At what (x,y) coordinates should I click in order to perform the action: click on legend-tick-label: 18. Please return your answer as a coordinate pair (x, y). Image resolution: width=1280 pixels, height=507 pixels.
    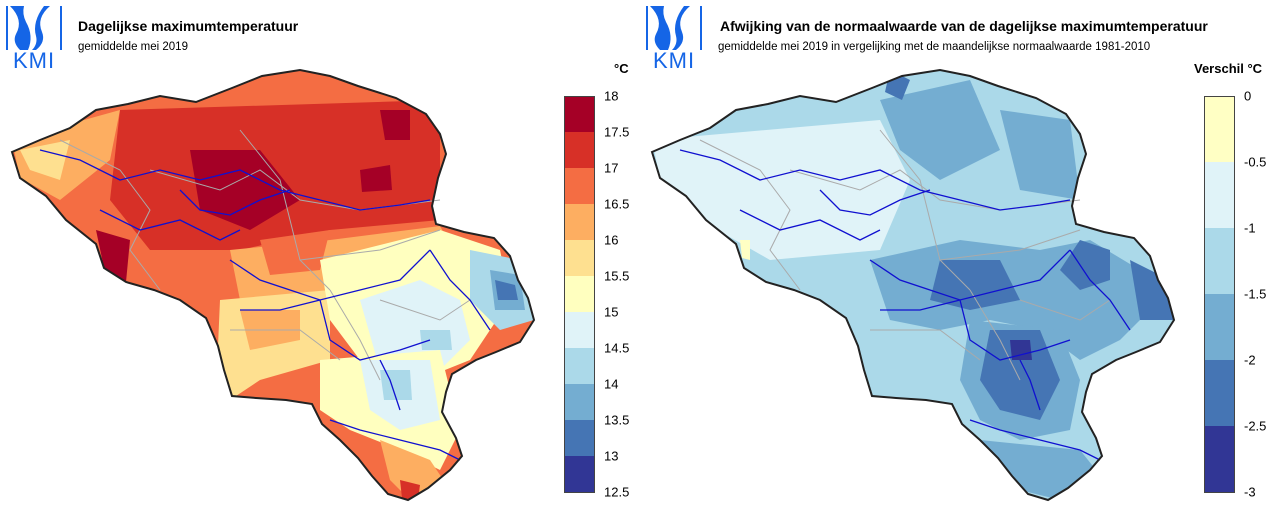
    Looking at the image, I should click on (611, 96).